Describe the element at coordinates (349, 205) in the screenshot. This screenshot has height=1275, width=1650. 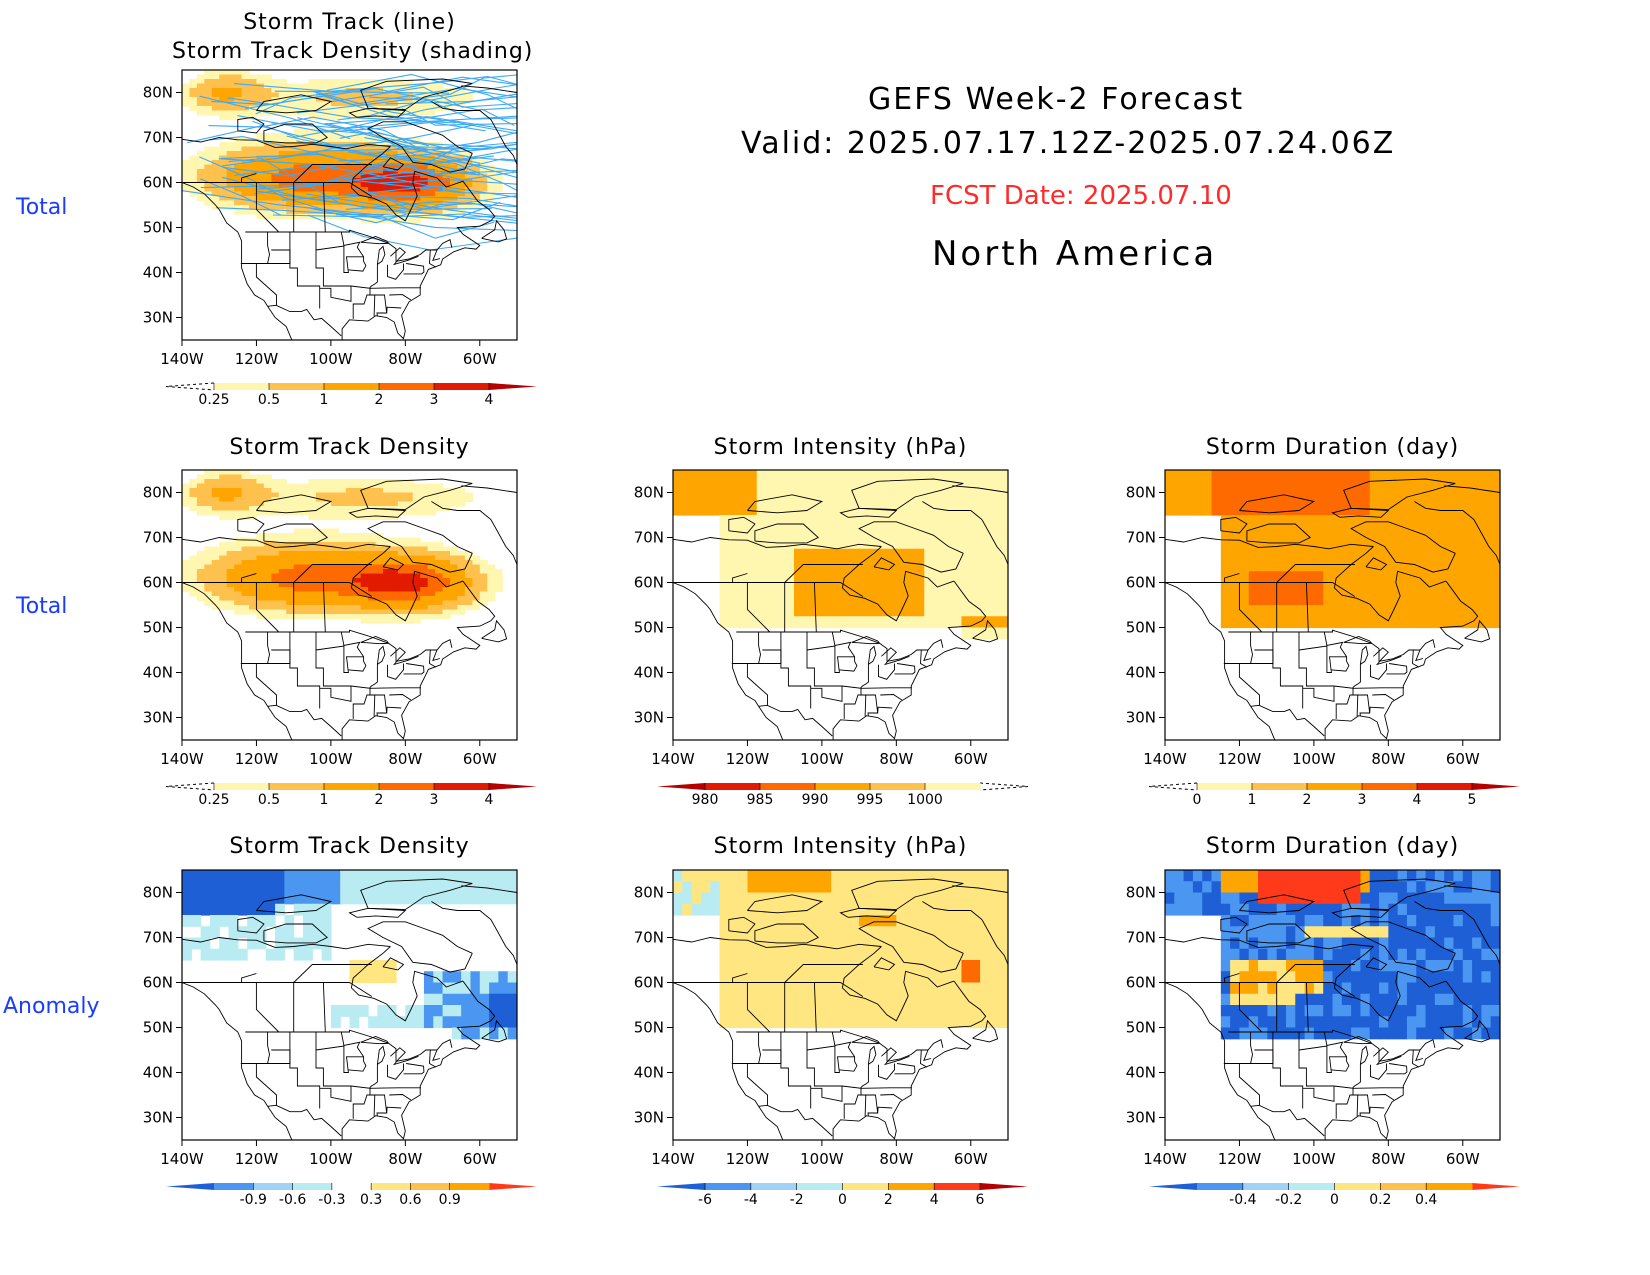
I see `map-frame` at that location.